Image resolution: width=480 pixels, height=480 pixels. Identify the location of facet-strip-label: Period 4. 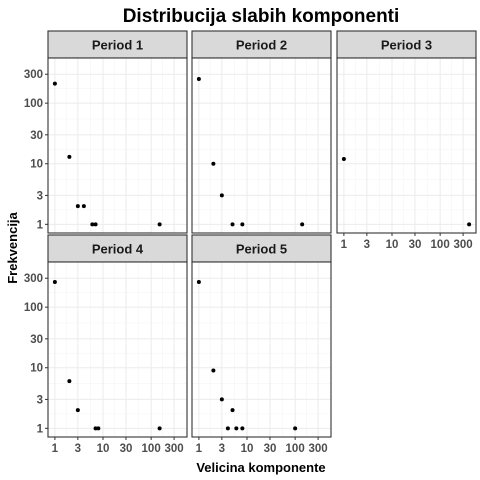
(118, 249).